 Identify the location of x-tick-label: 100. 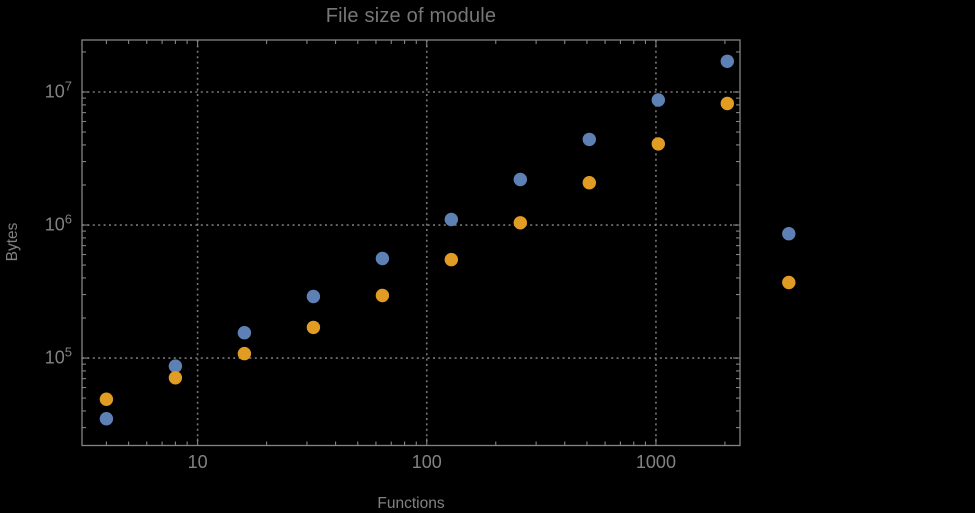
(426, 462).